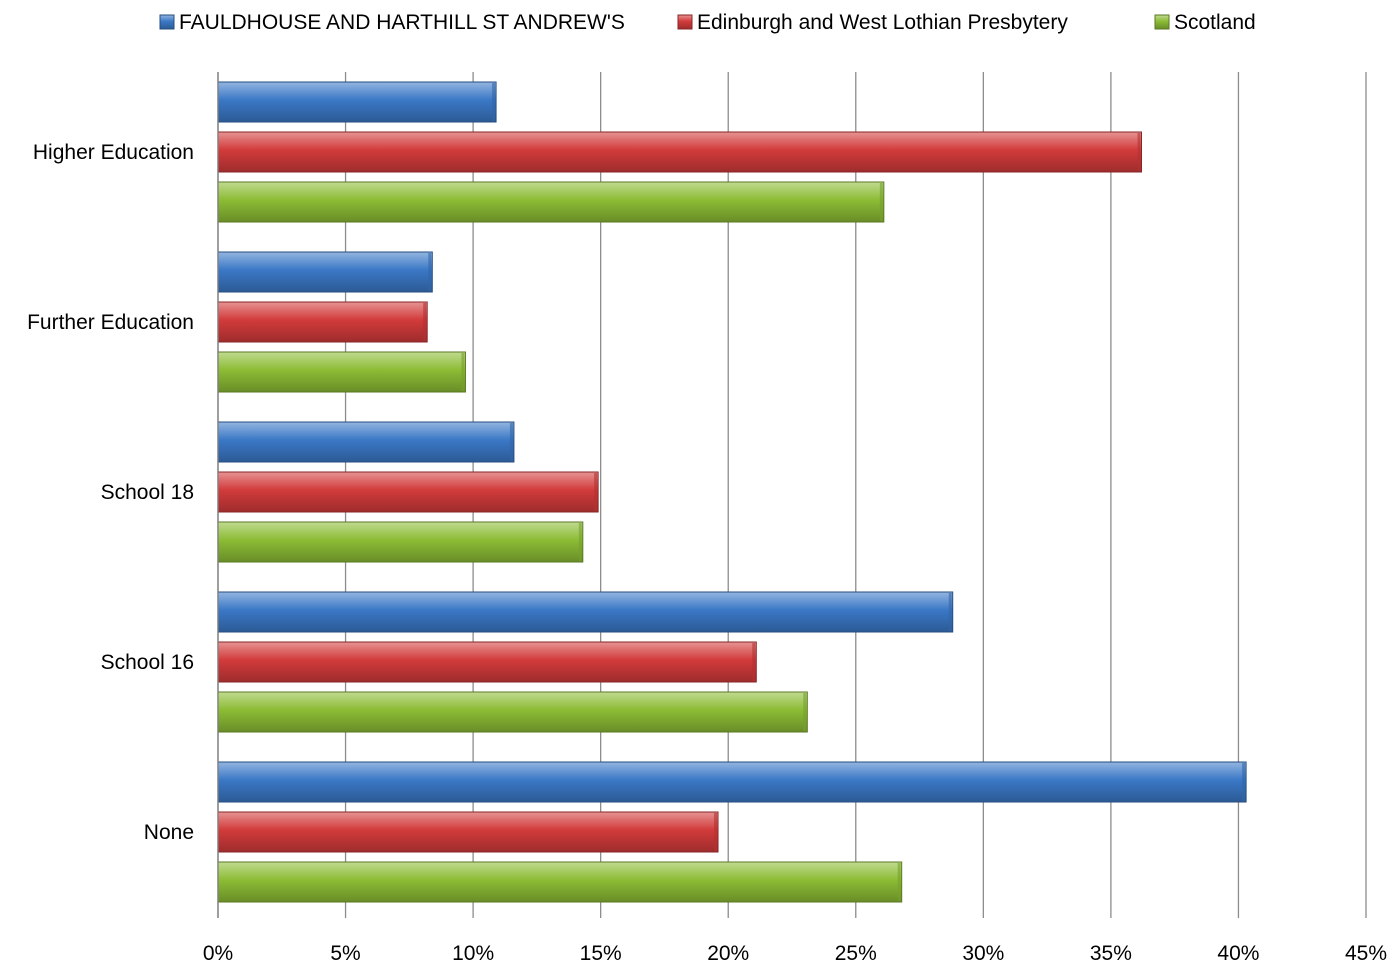 This screenshot has width=1391, height=969. I want to click on category-label: Higher Education, so click(113, 152).